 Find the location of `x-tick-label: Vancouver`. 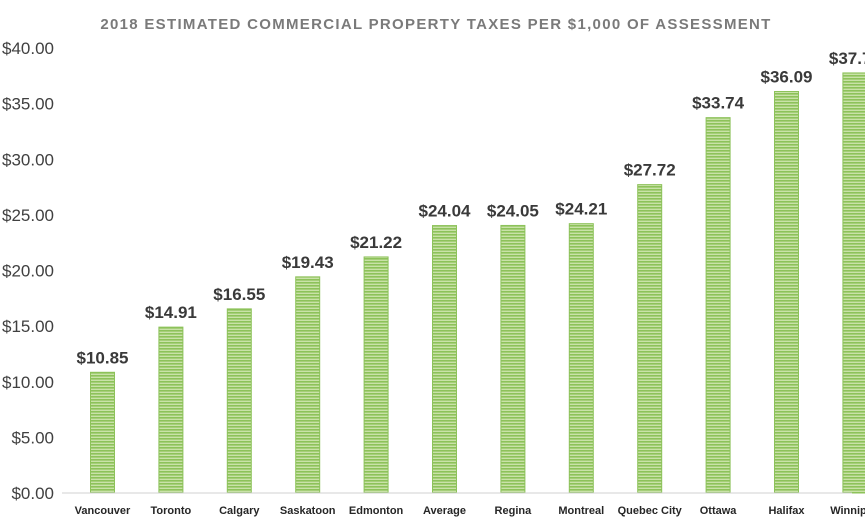

x-tick-label: Vancouver is located at coordinates (103, 511).